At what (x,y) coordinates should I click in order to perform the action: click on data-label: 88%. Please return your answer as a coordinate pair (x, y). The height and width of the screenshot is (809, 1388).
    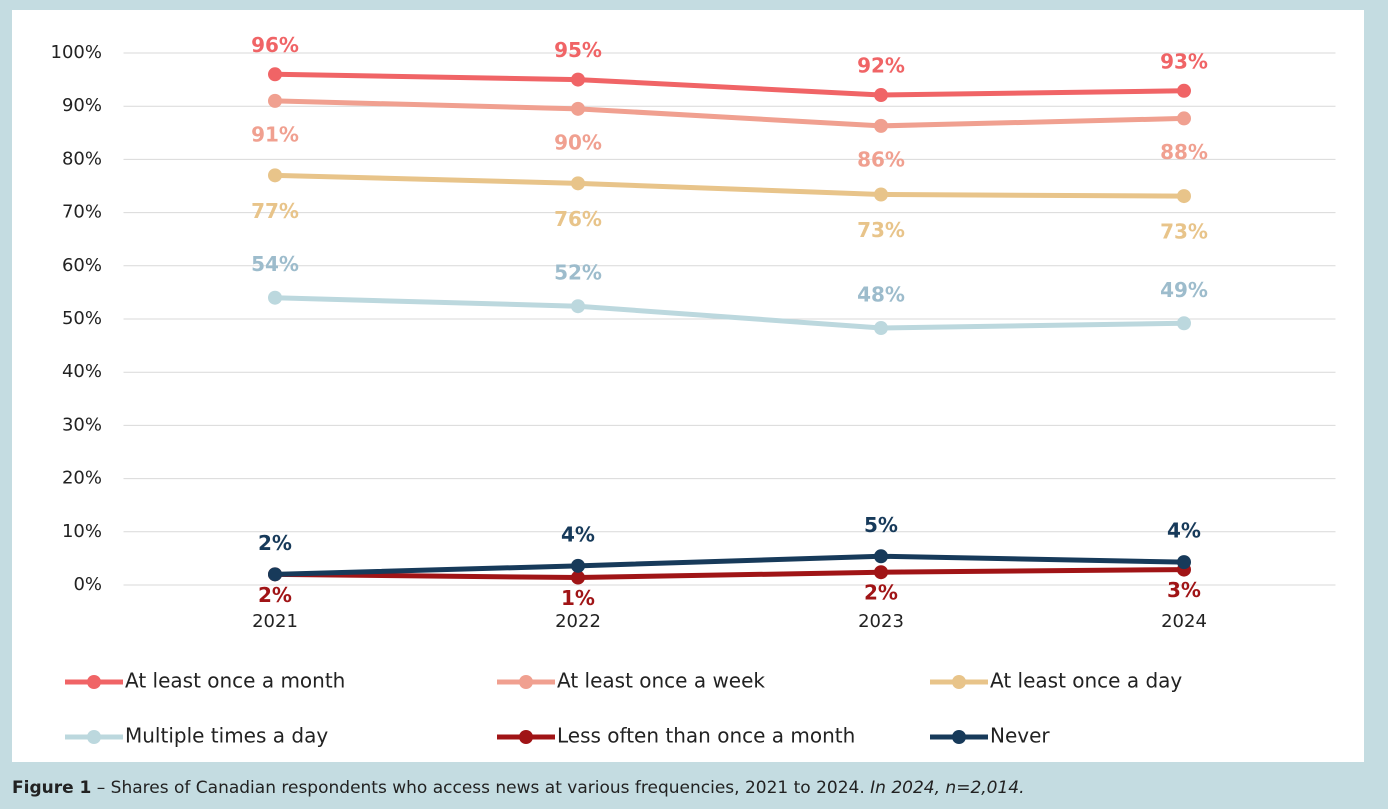
    Looking at the image, I should click on (1184, 152).